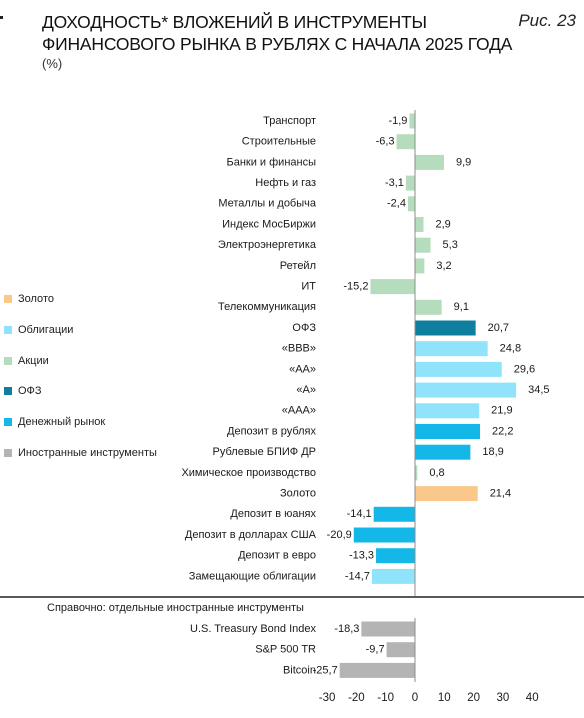  Describe the element at coordinates (306, 390) in the screenshot. I see `category-label-13: «A»` at that location.